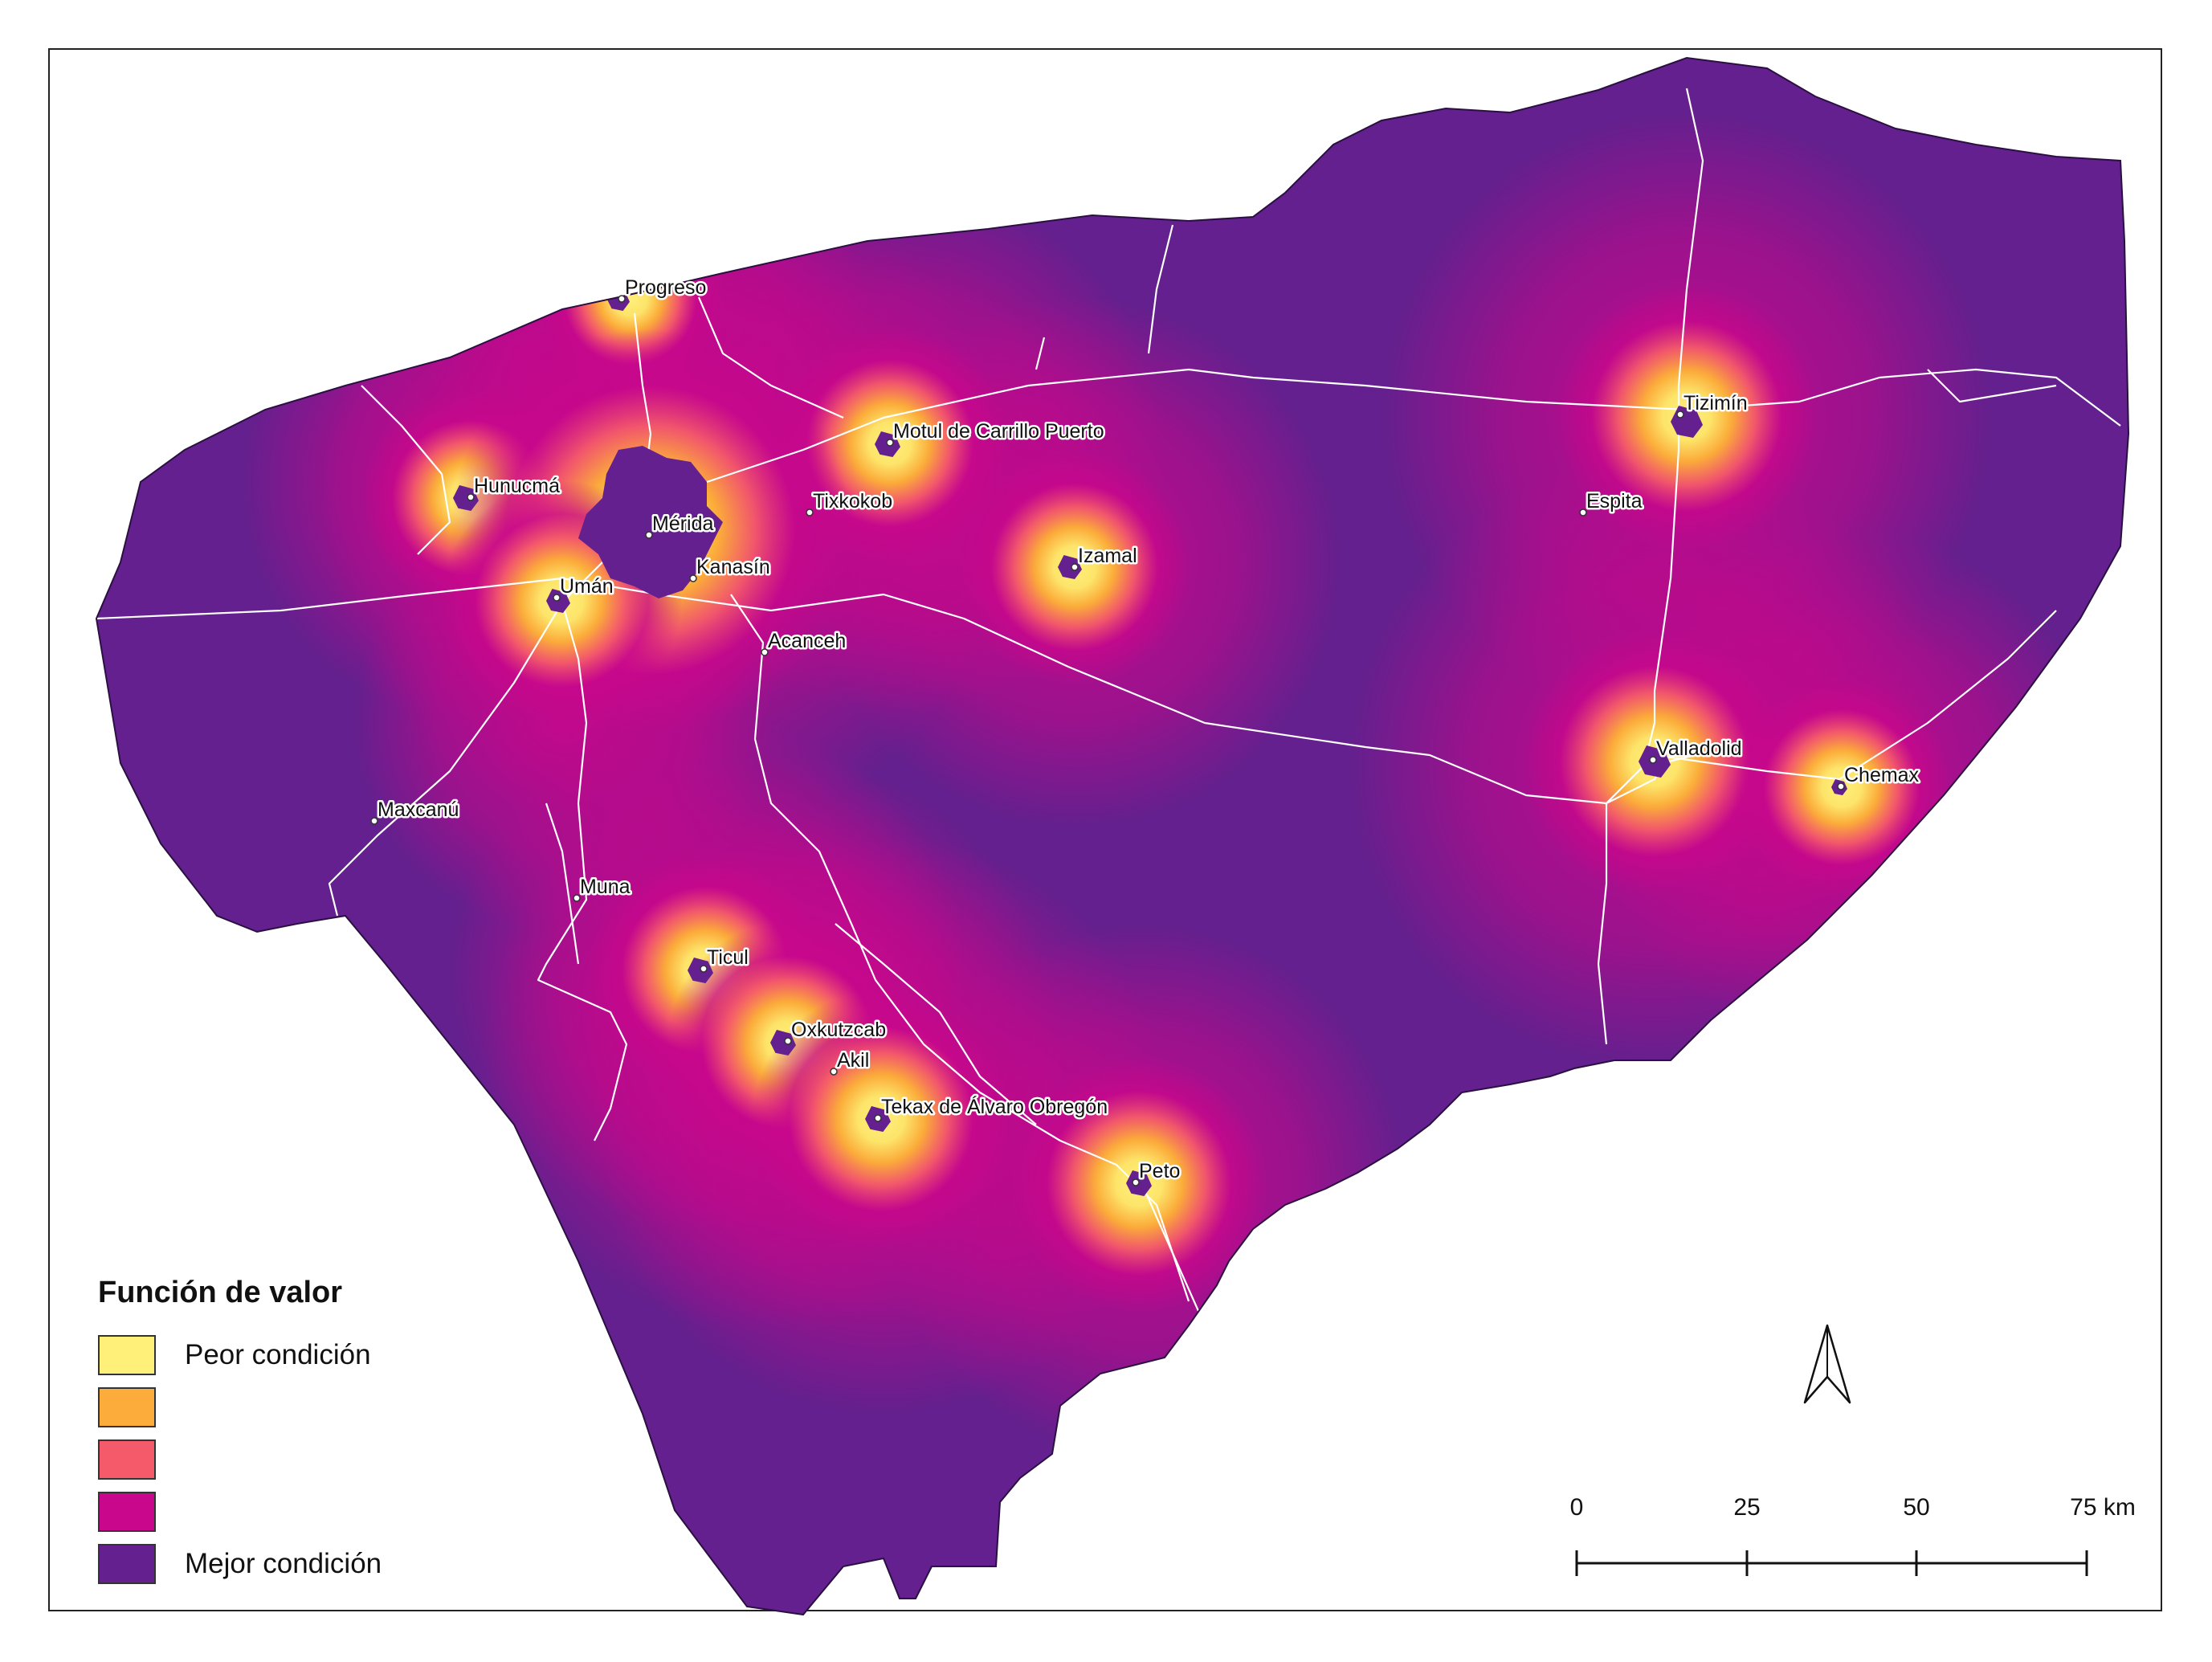 The width and height of the screenshot is (2212, 1662). I want to click on legend-label-5: Mejor condición, so click(283, 1564).